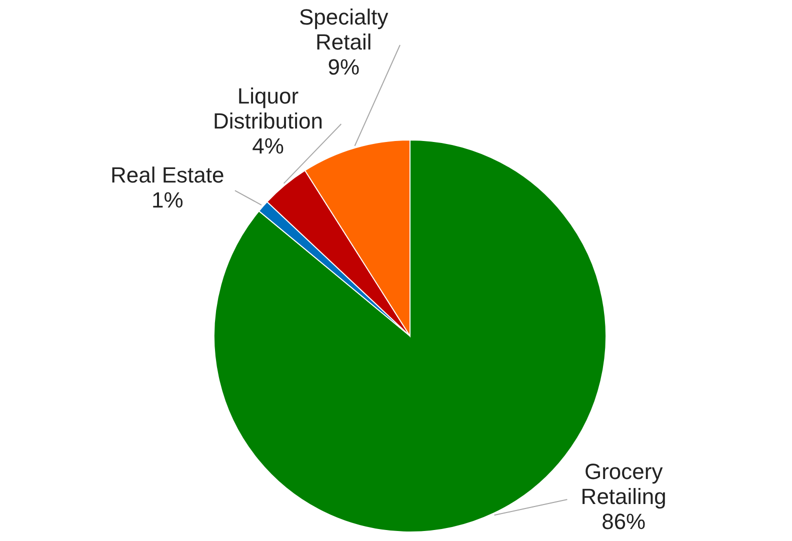 The width and height of the screenshot is (792, 541). Describe the element at coordinates (624, 521) in the screenshot. I see `data-label: 86%` at that location.